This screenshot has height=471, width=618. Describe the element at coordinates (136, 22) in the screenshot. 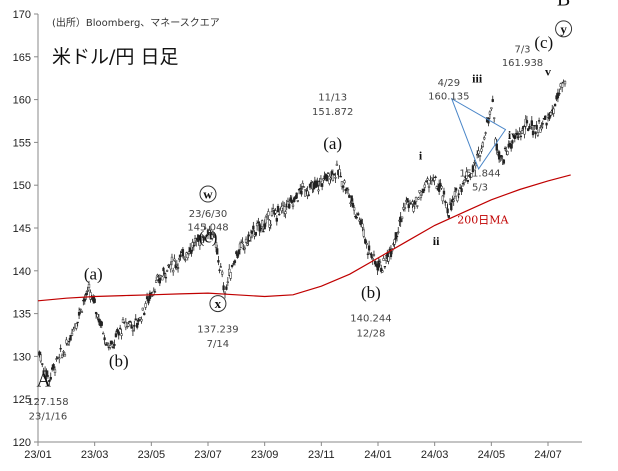

I see `source-note: (出所）Bloomberg、マネースクエア` at that location.